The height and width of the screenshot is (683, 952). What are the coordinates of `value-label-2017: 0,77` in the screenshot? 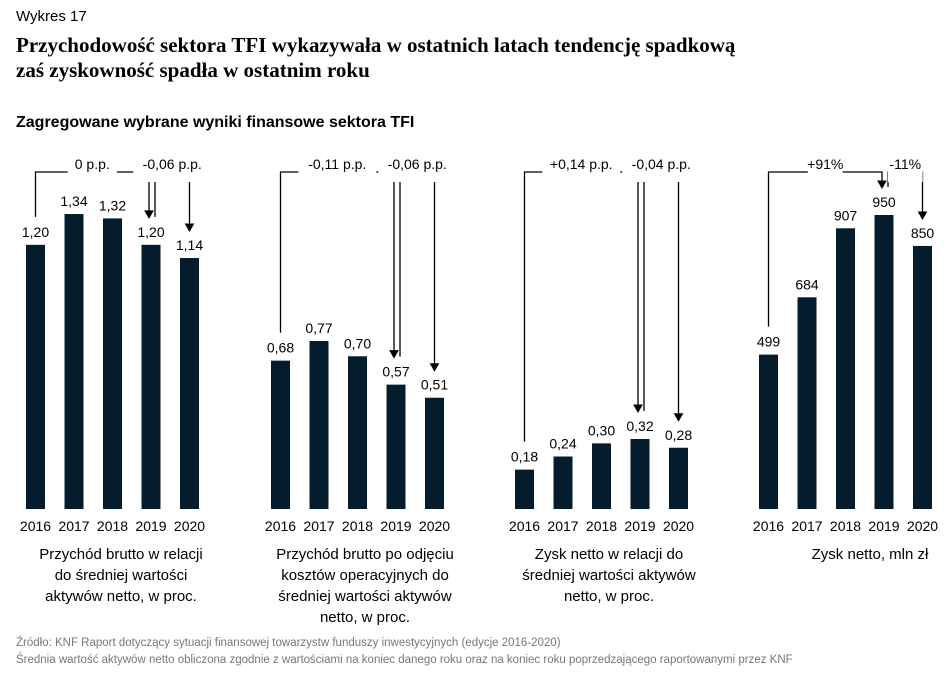 It's located at (318, 328).